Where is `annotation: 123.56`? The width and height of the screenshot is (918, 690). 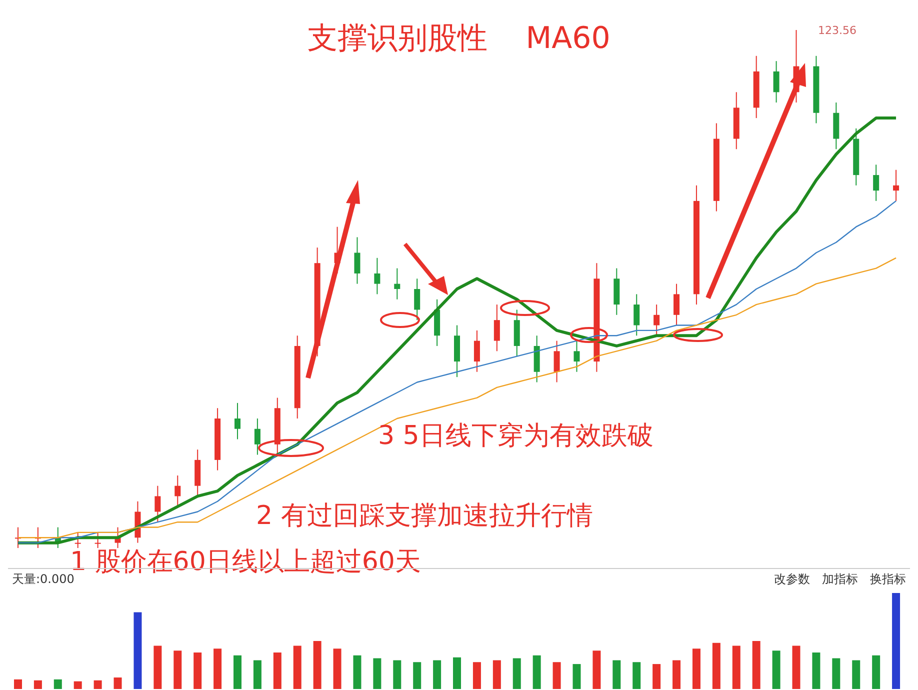 annotation: 123.56 is located at coordinates (837, 30).